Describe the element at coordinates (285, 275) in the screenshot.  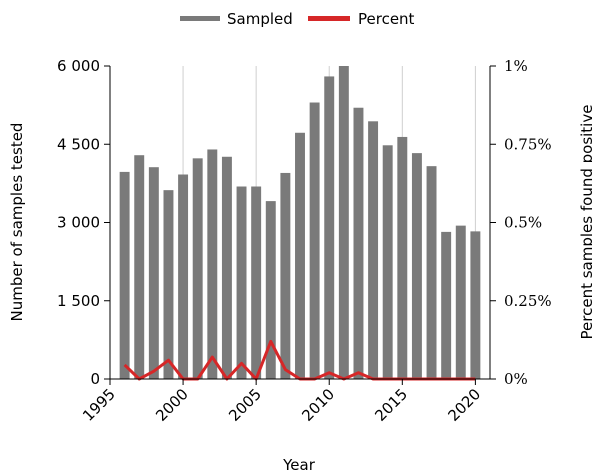
I see `bar-2007` at that location.